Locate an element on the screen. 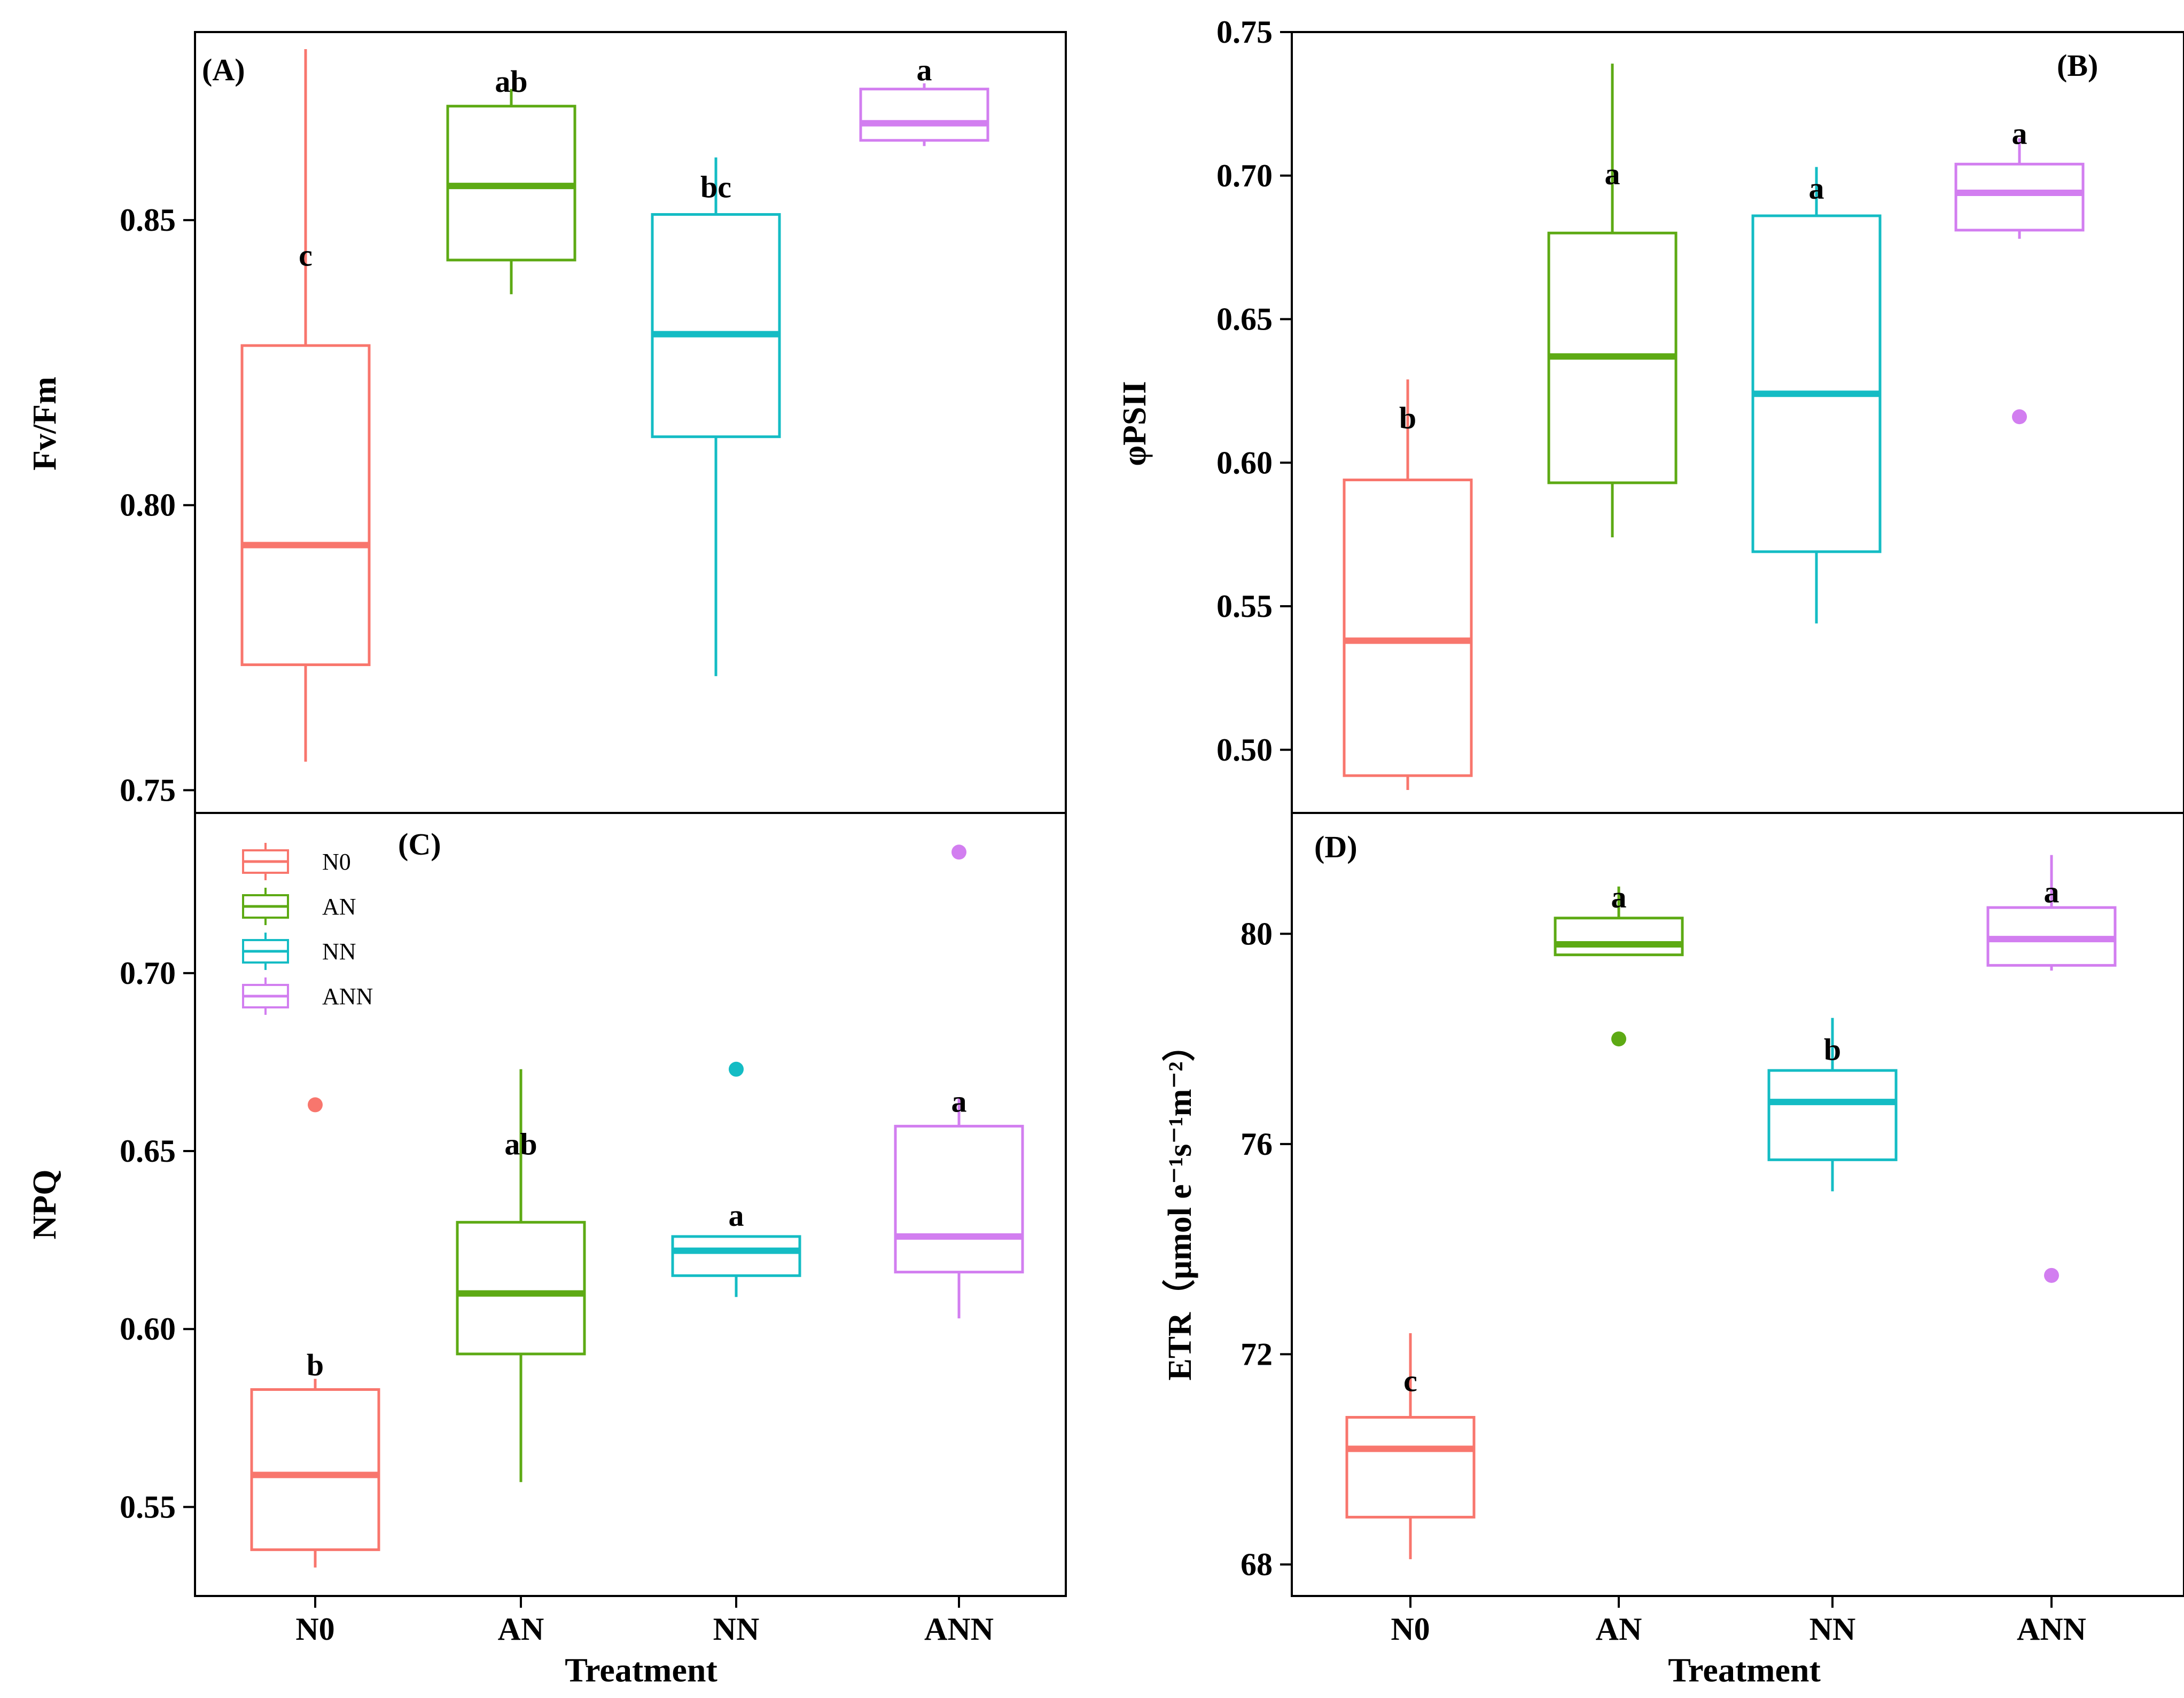 Image resolution: width=2184 pixels, height=1698 pixels. panel-c-xtick-label: NN is located at coordinates (736, 1629).